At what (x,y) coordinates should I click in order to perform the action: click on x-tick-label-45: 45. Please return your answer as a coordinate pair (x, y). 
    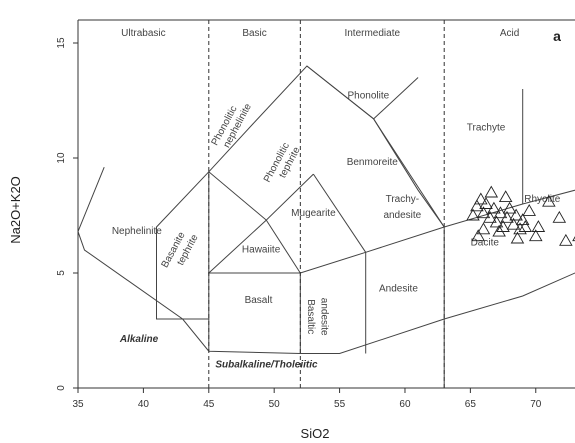
    Looking at the image, I should click on (209, 404).